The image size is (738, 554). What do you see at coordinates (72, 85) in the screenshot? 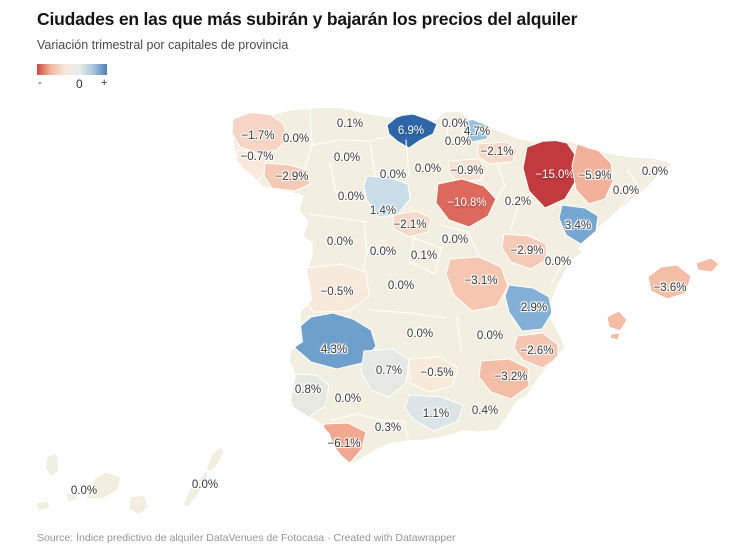
I see `legend-ticks: - 0 +` at bounding box center [72, 85].